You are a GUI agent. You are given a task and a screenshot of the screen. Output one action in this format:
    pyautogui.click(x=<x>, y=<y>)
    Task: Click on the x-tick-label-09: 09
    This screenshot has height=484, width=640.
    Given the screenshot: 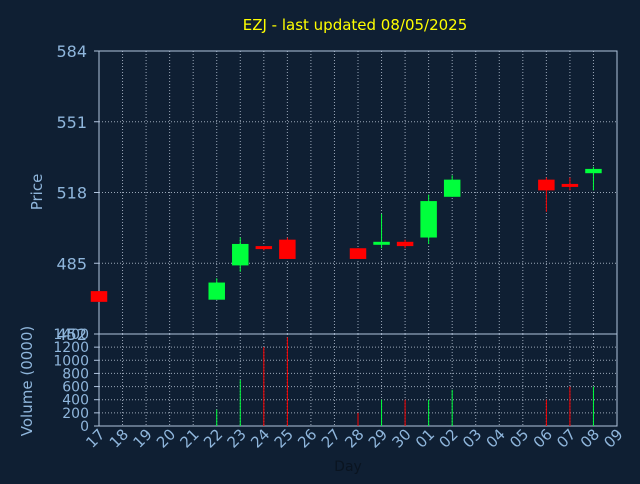 What is the action you would take?
    pyautogui.click(x=613, y=438)
    